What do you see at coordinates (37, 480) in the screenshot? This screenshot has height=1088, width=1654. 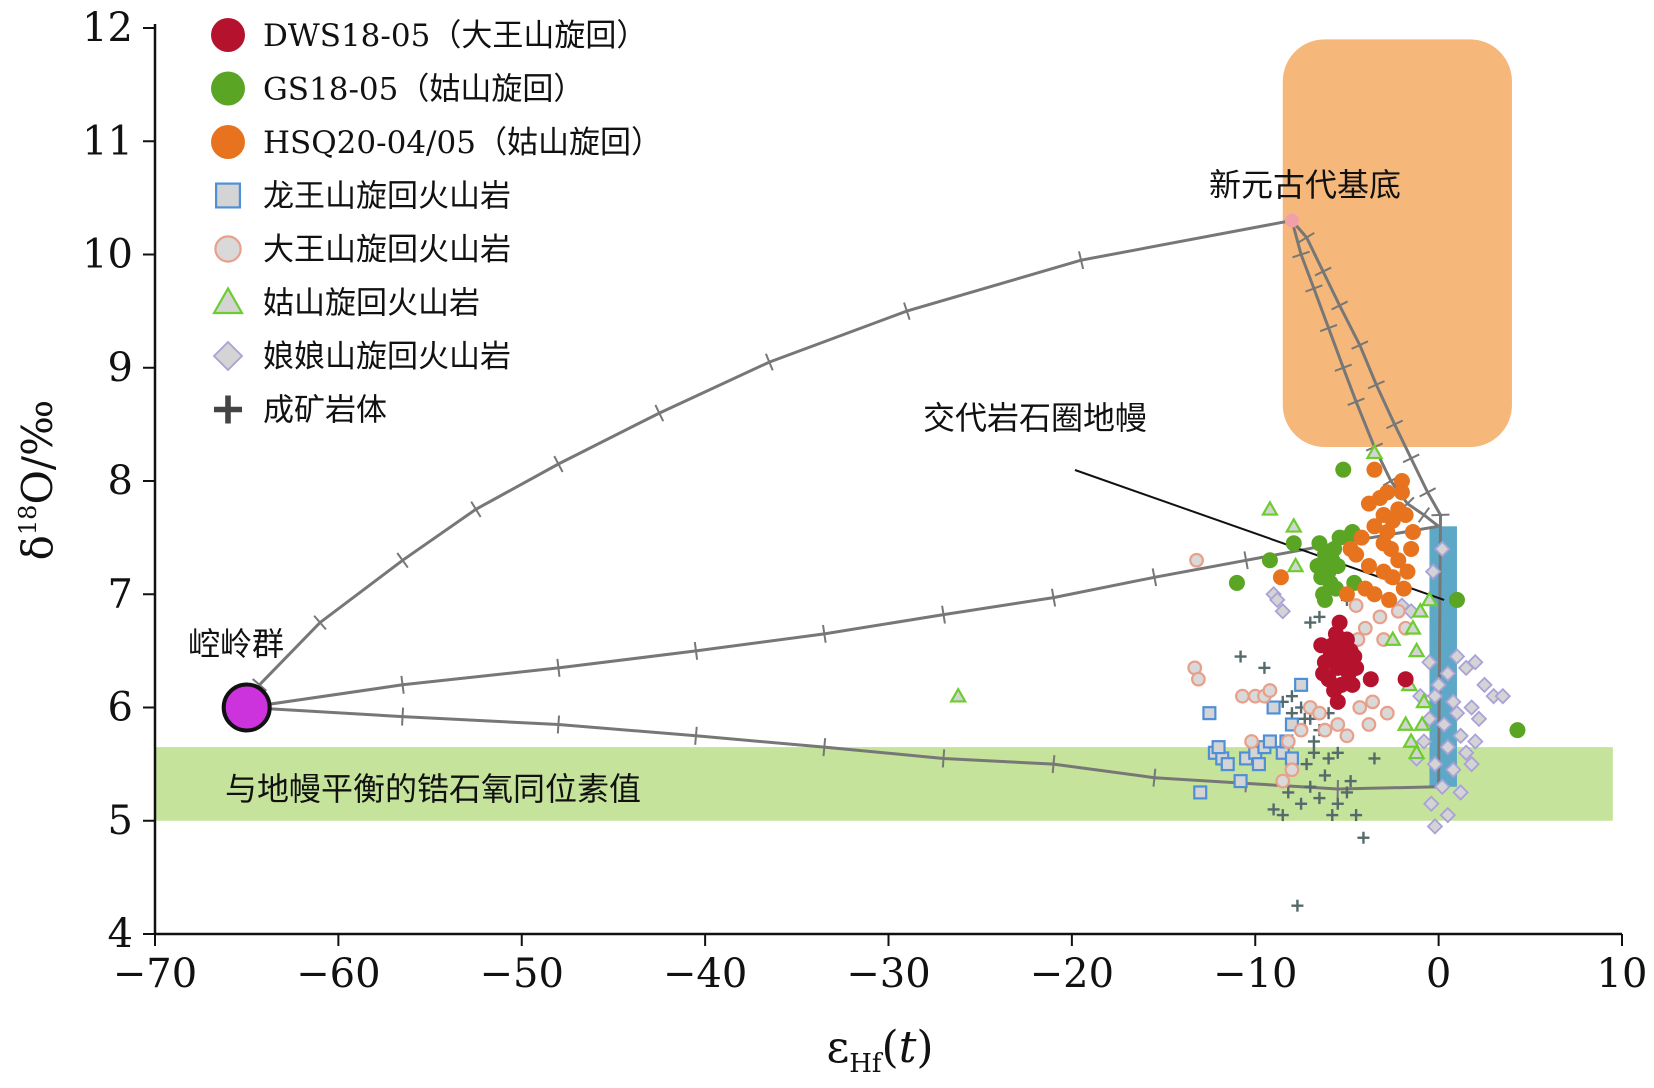 I see `y-axis-title: δ18O/‰` at bounding box center [37, 480].